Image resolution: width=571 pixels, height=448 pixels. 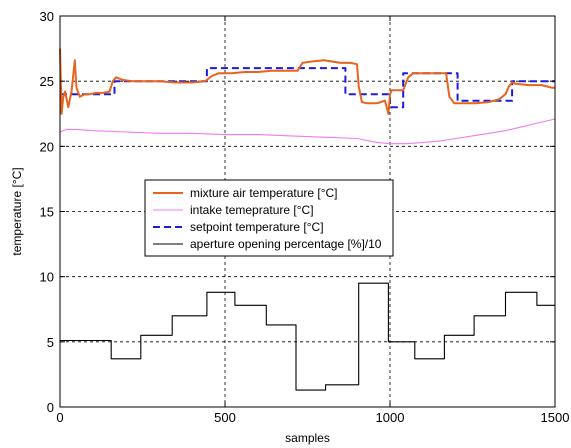 What do you see at coordinates (47, 81) in the screenshot?
I see `y-tick-label: 25` at bounding box center [47, 81].